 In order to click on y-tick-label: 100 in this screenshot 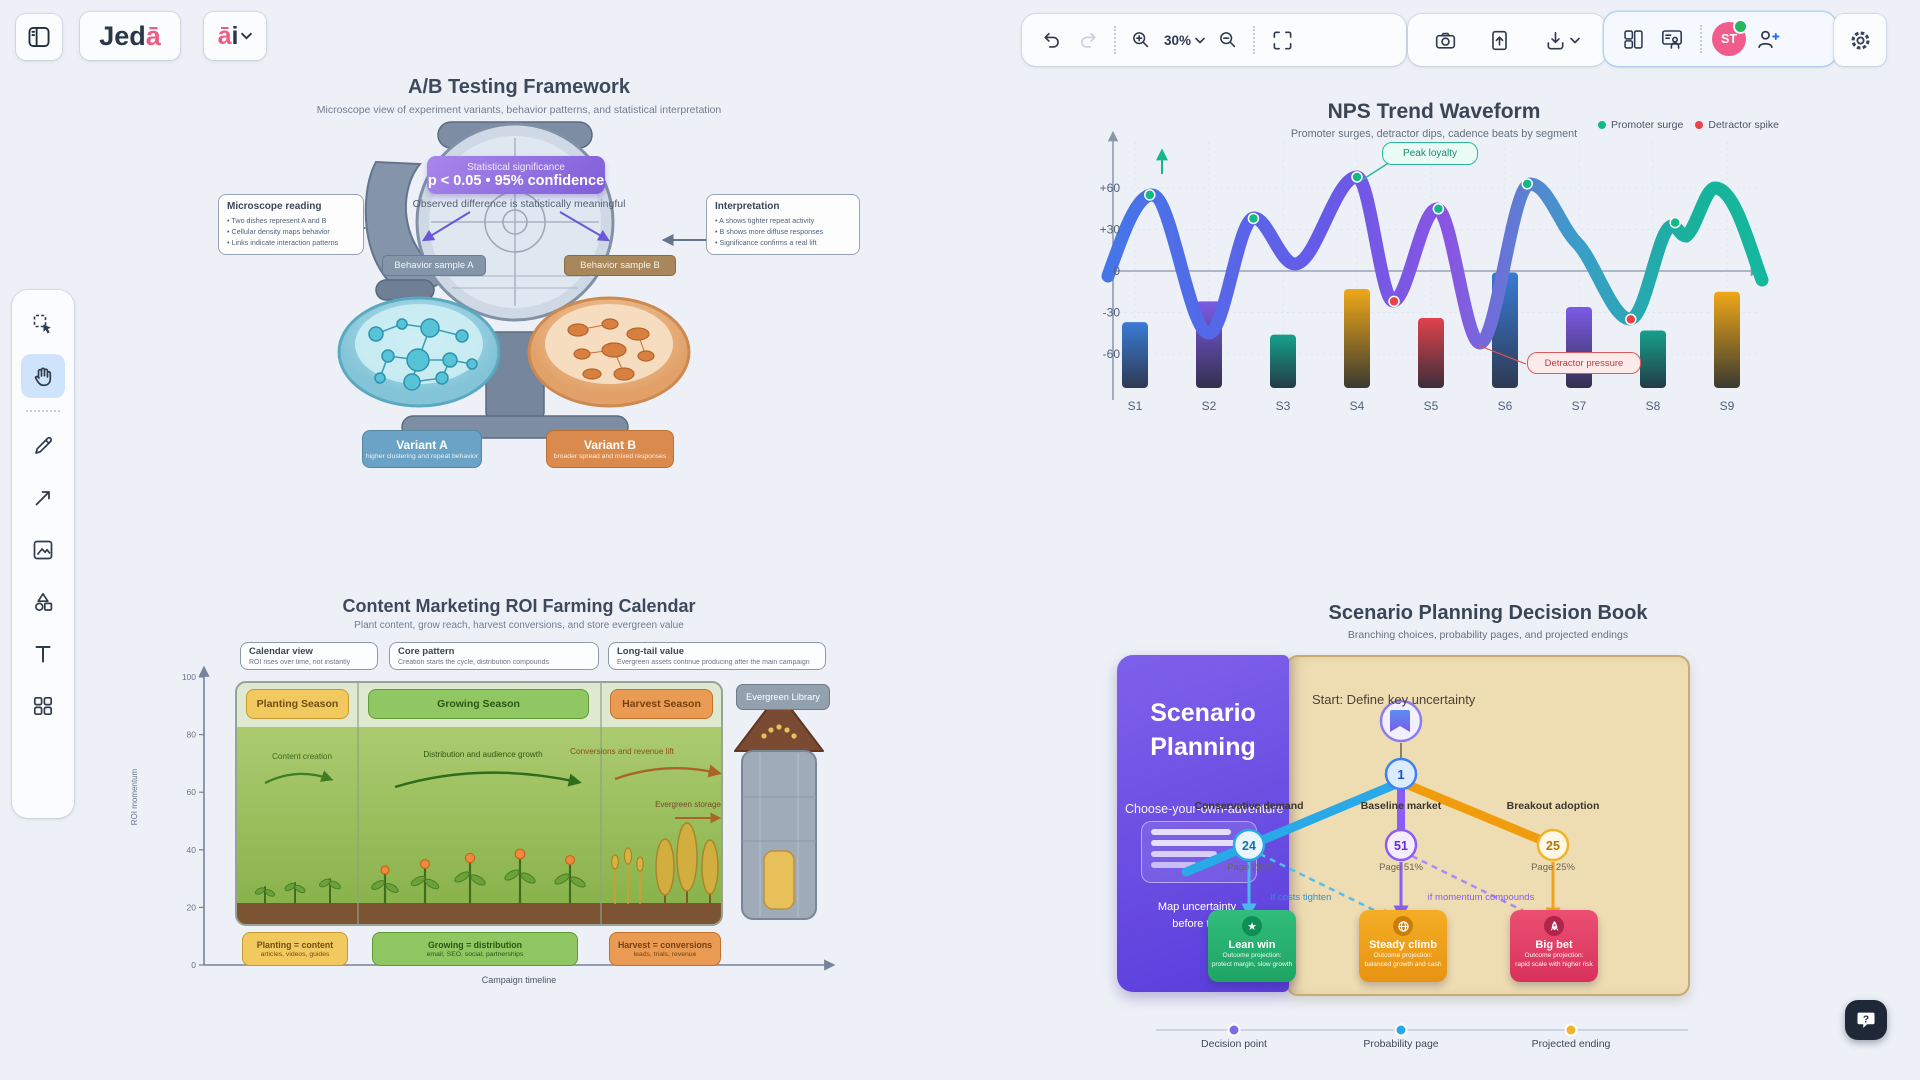, I will do `click(189, 677)`.